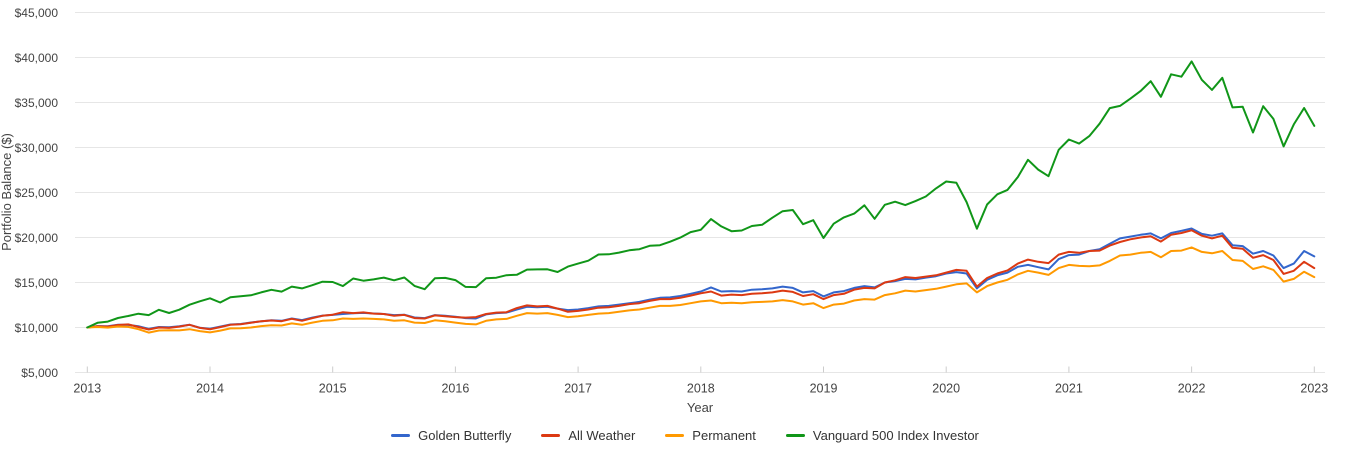 This screenshot has height=461, width=1370. Describe the element at coordinates (946, 389) in the screenshot. I see `x-axis-tick-label: 2020` at that location.